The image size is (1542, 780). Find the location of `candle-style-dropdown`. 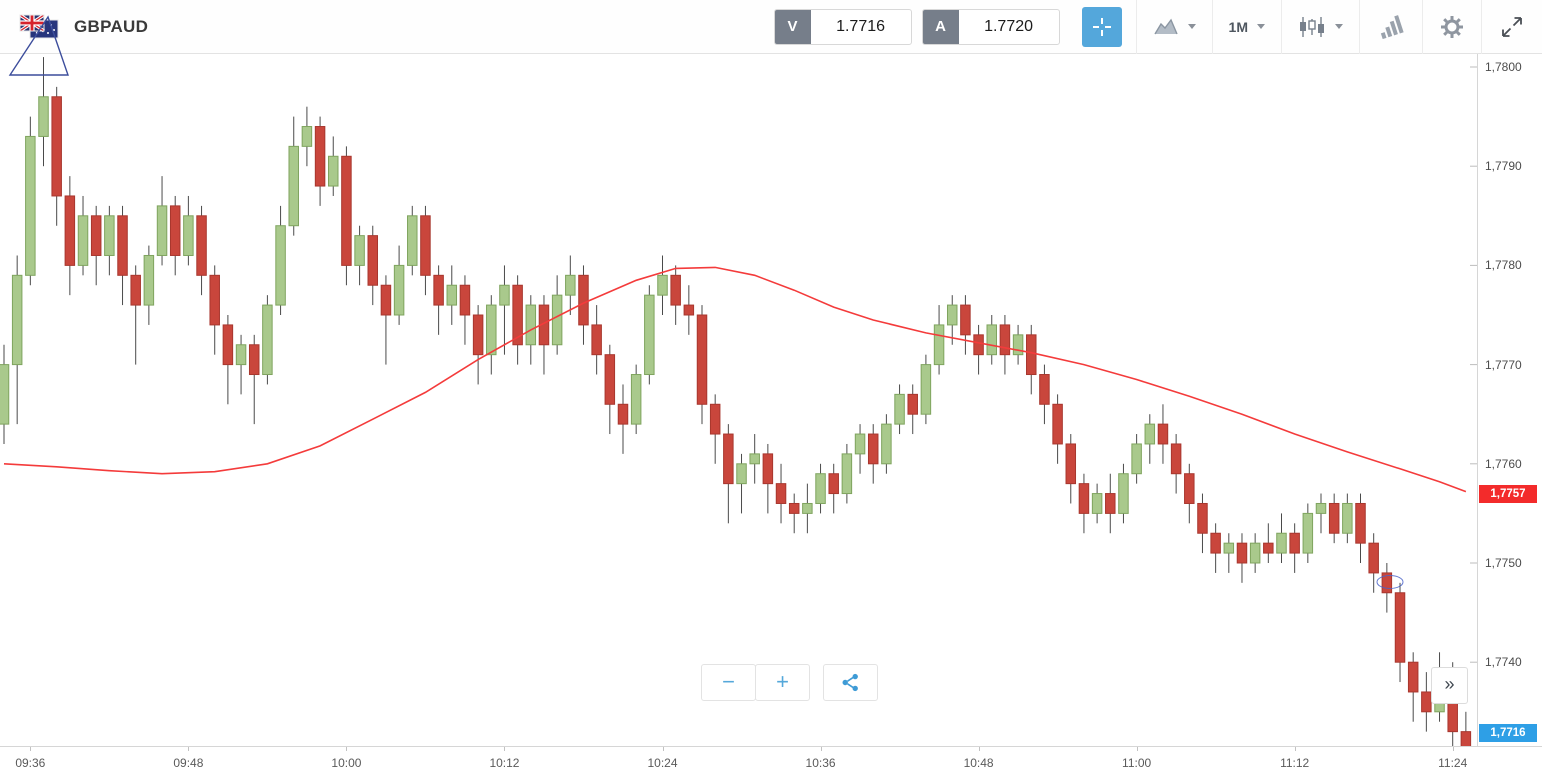

candle-style-dropdown is located at coordinates (1320, 27).